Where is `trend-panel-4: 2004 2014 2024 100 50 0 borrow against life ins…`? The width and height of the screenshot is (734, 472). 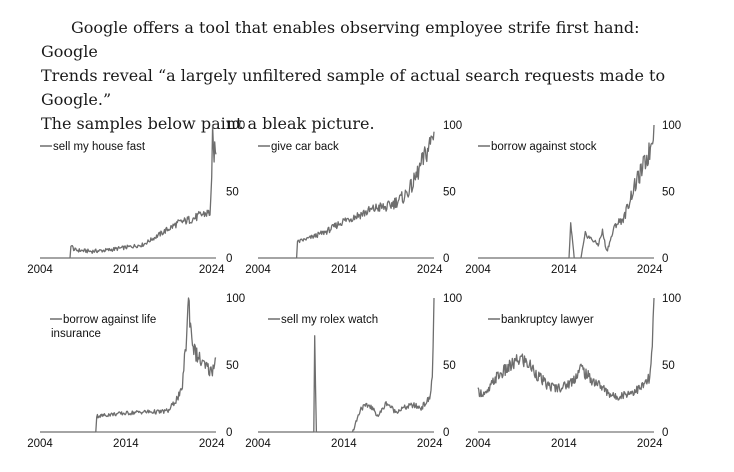 trend-panel-4: 2004 2014 2024 100 50 0 borrow against life ins… is located at coordinates (136, 371).